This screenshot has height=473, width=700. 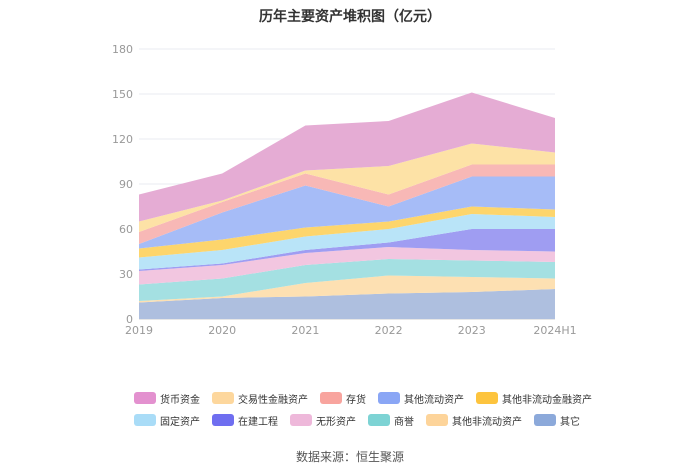 I want to click on x-tick-label: 2022, so click(x=389, y=330).